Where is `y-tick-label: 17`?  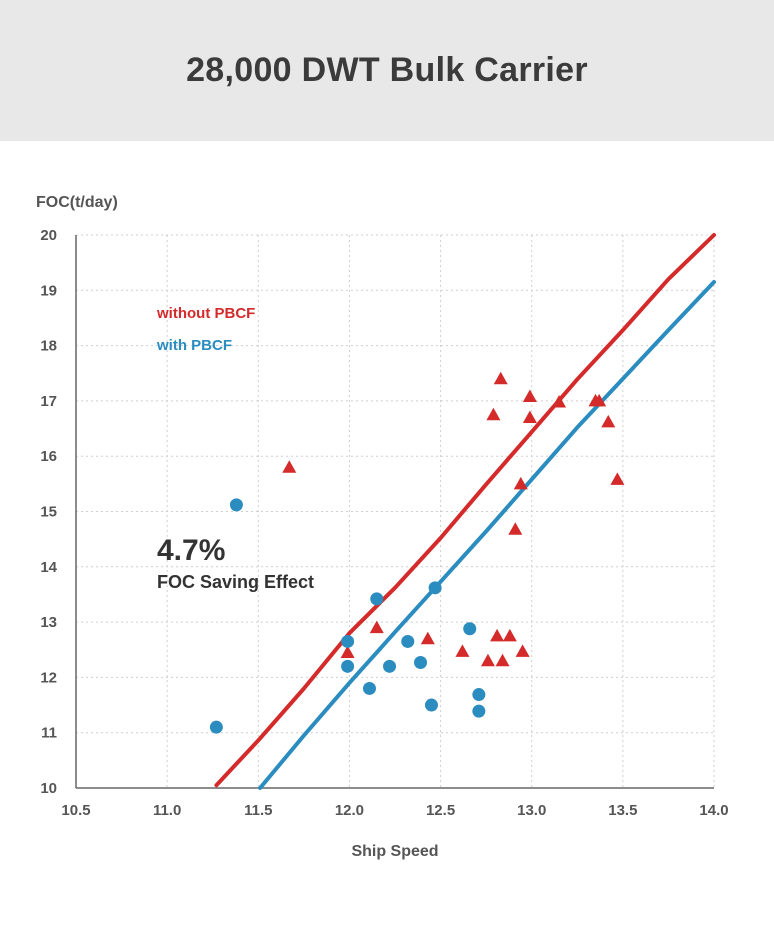
y-tick-label: 17 is located at coordinates (48, 401).